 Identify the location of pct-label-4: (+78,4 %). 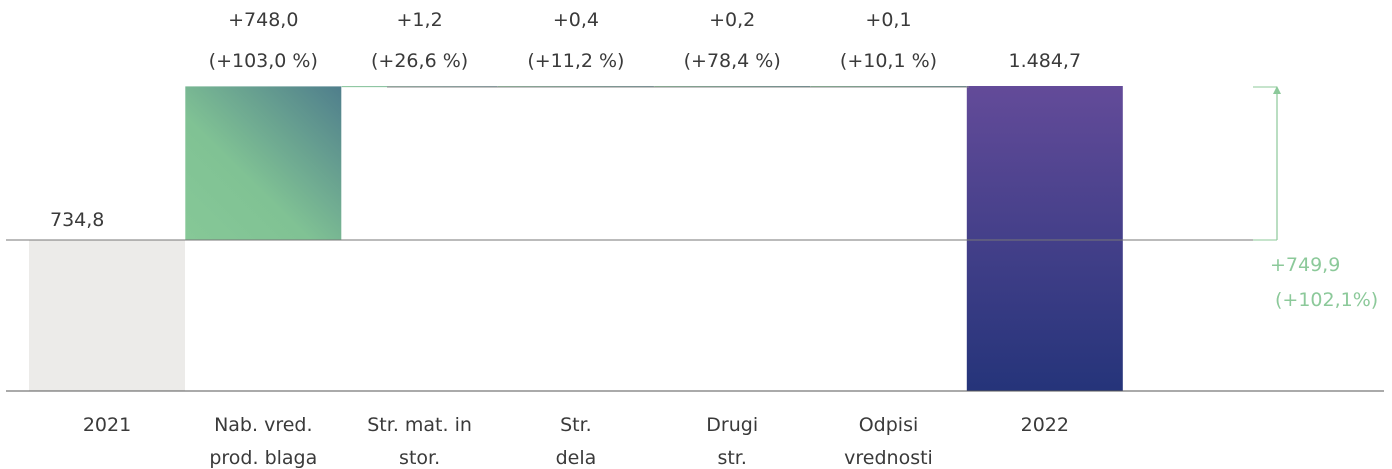
(732, 61).